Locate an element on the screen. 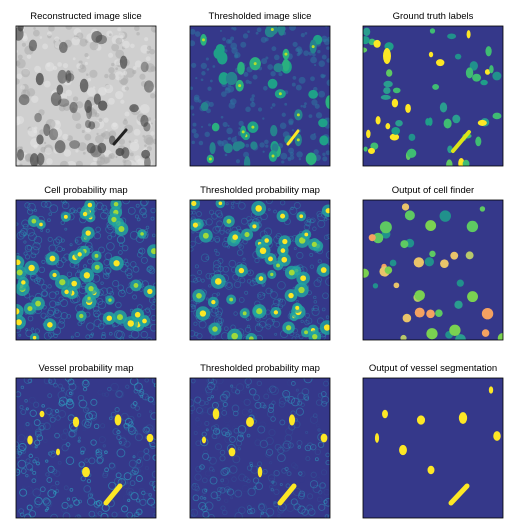  panel-title: Thresholded probability map is located at coordinates (260, 190).